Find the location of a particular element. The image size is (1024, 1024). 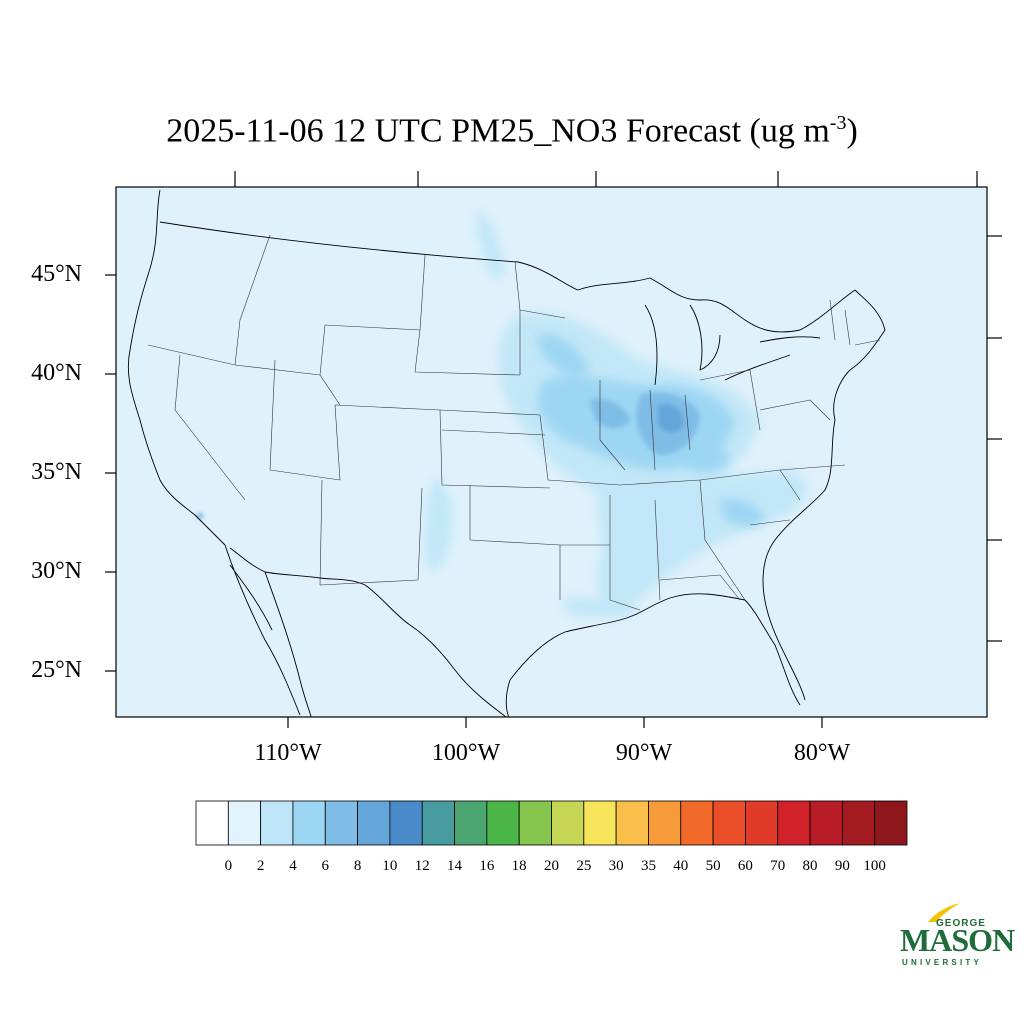

plume-texas-panhandle is located at coordinates (438, 525).